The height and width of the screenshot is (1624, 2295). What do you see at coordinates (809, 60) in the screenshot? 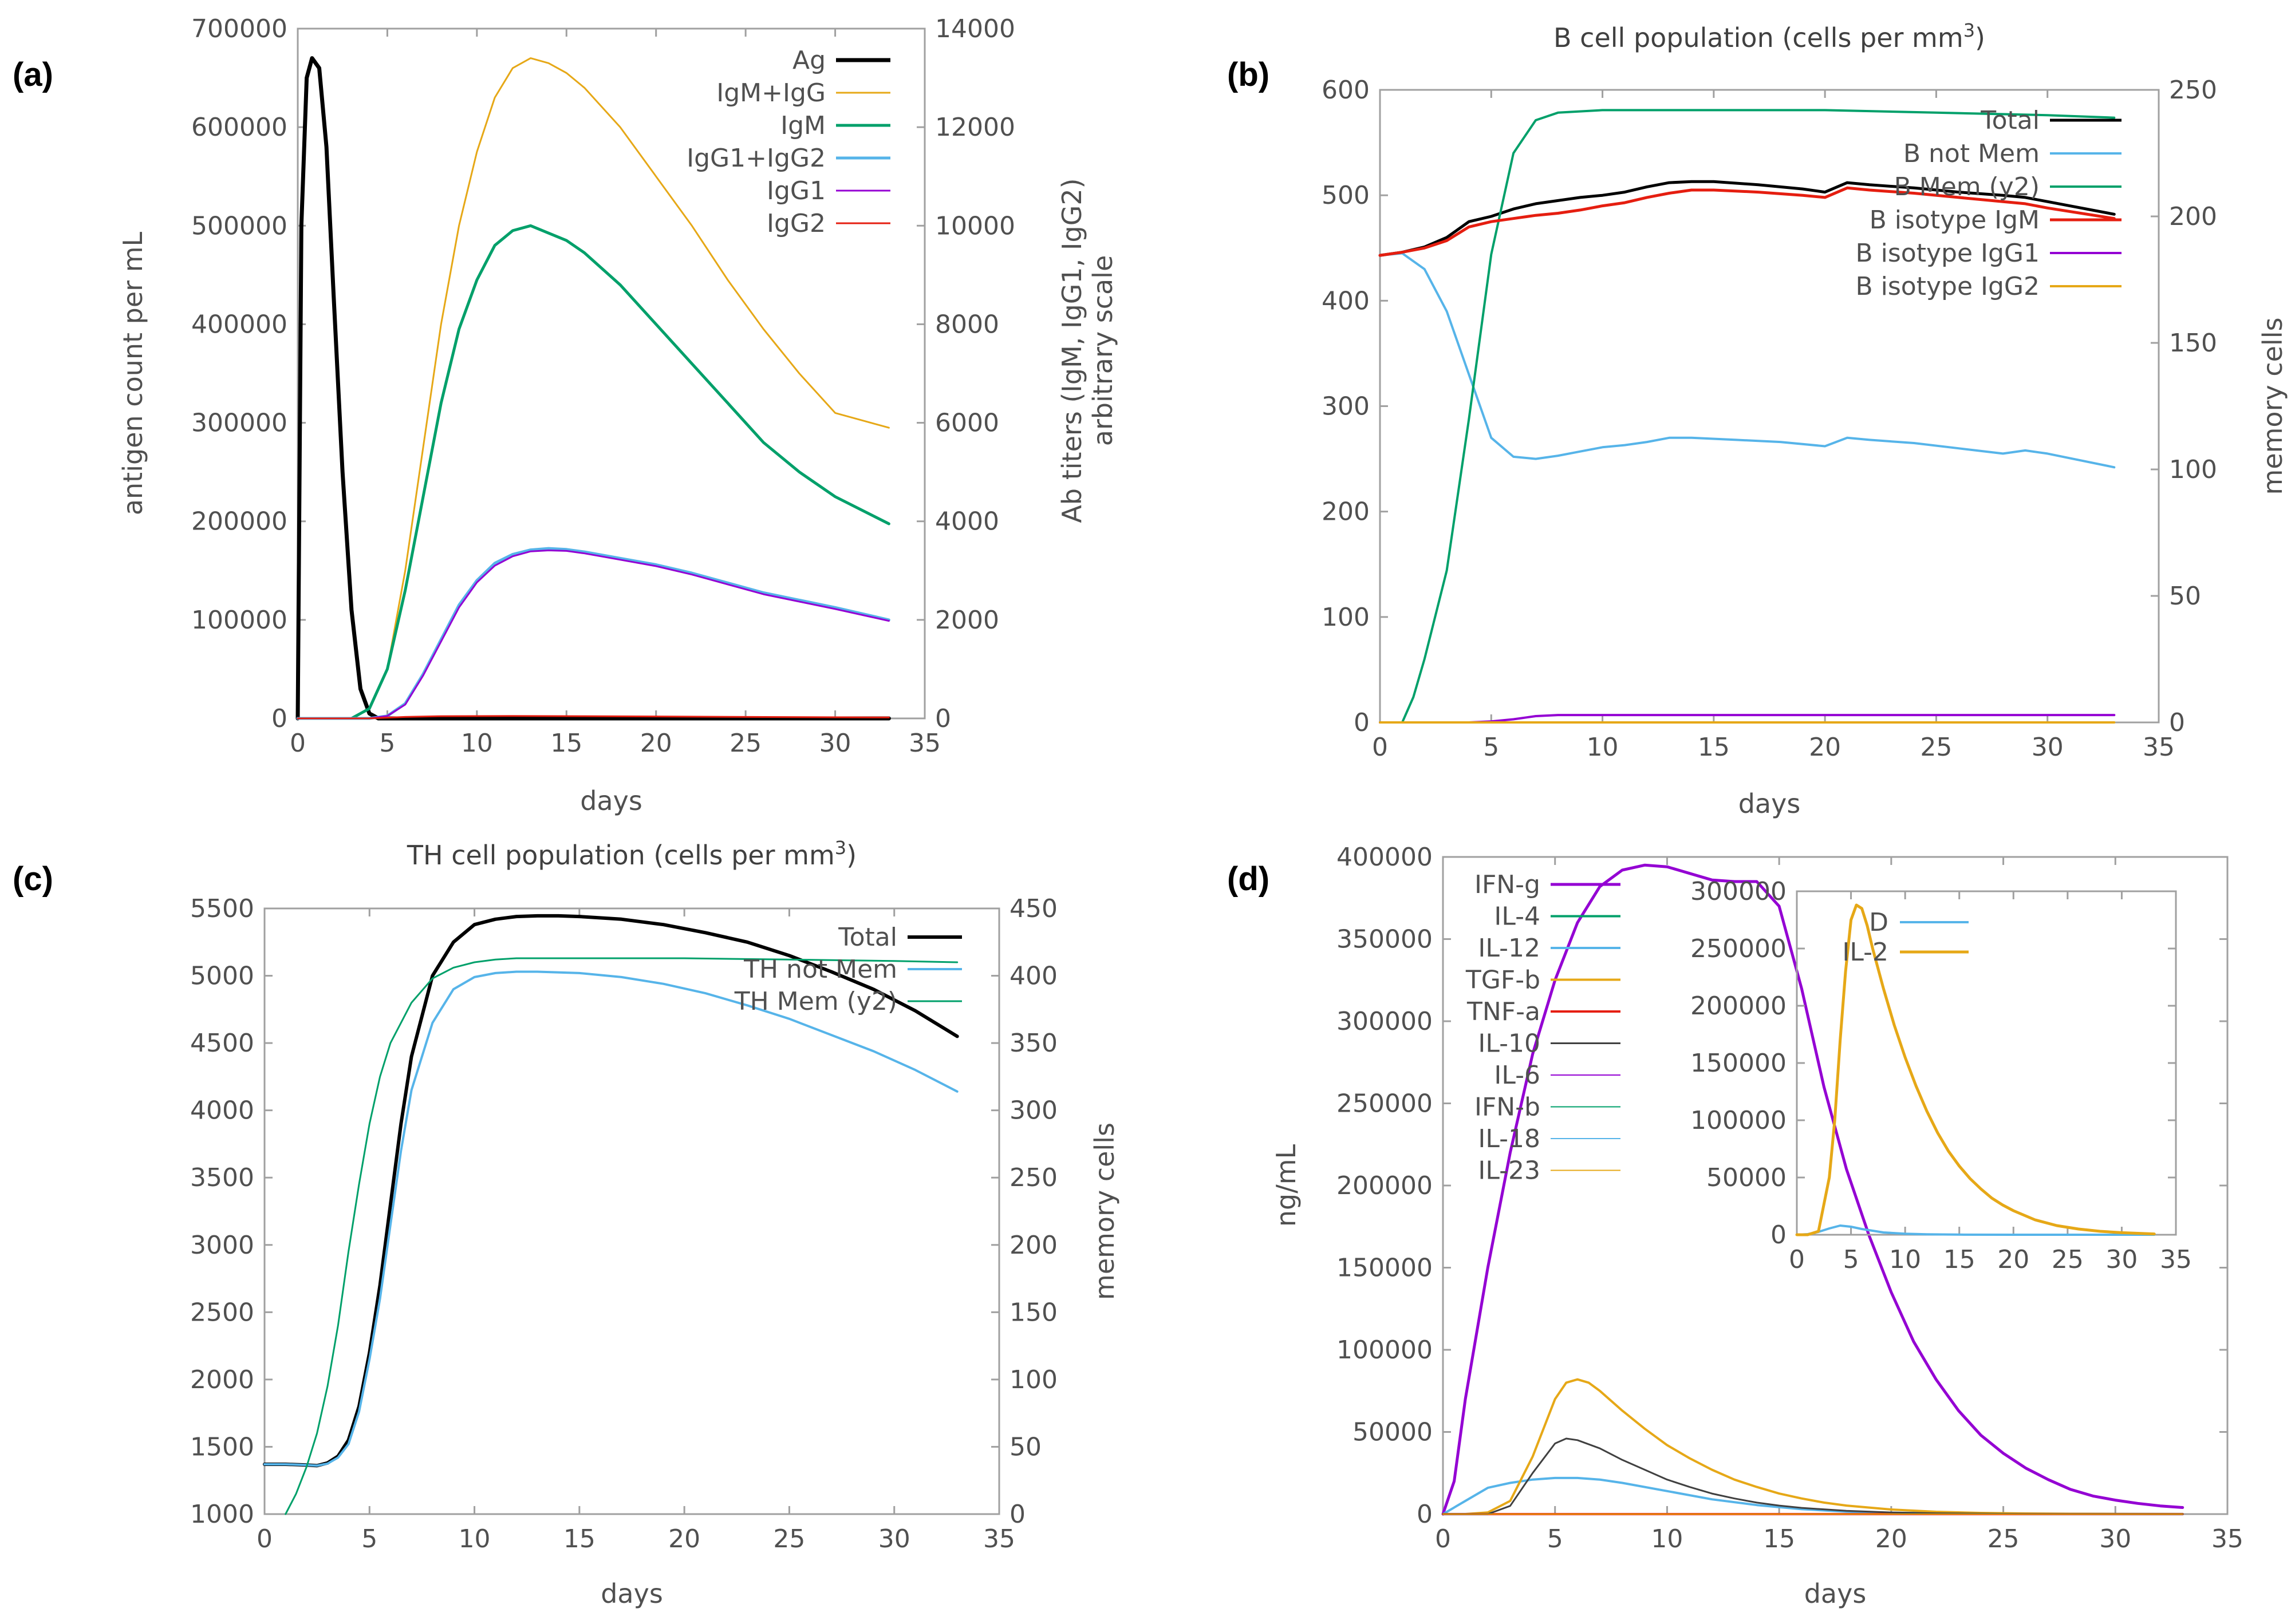
I see `legend-label: Ag` at bounding box center [809, 60].